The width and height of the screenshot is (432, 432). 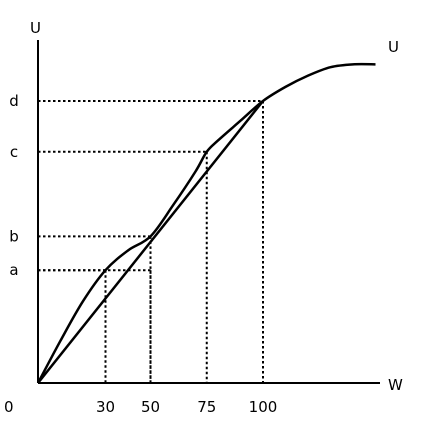 I want to click on x-tick-label: 100, so click(x=263, y=407).